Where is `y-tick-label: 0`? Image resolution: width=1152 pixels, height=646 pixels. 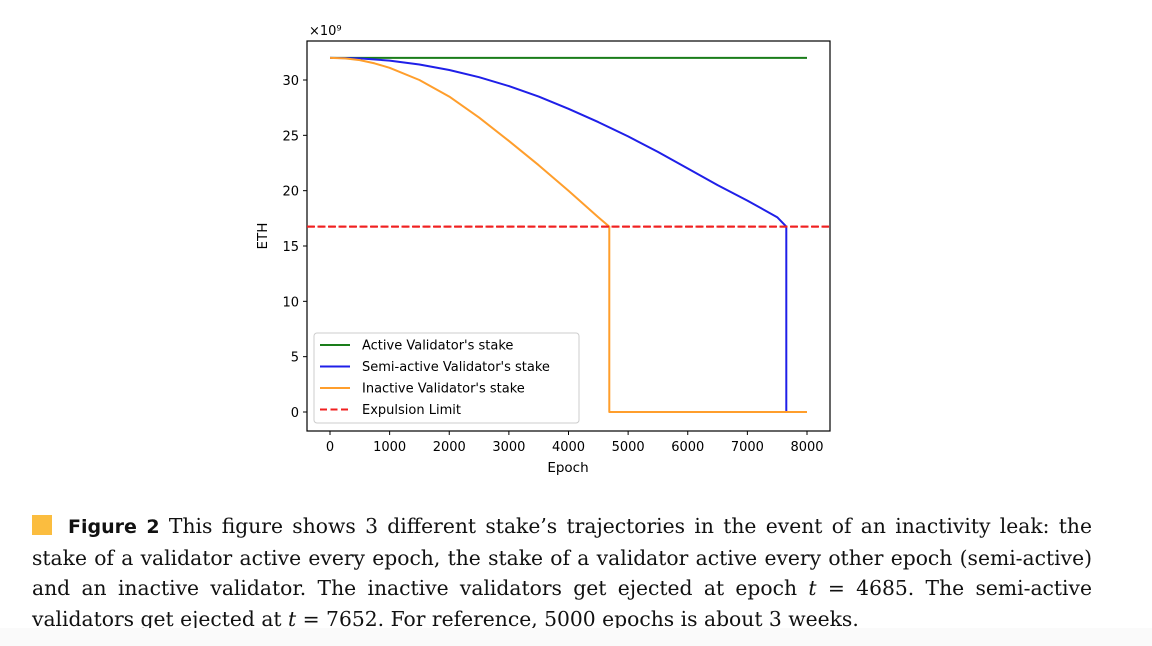
y-tick-label: 0 is located at coordinates (295, 413).